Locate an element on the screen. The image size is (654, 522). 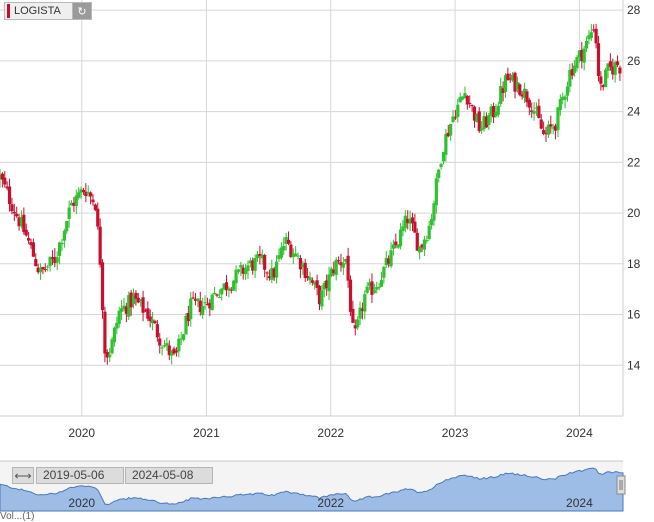
y-tick-label: 14 is located at coordinates (634, 365).